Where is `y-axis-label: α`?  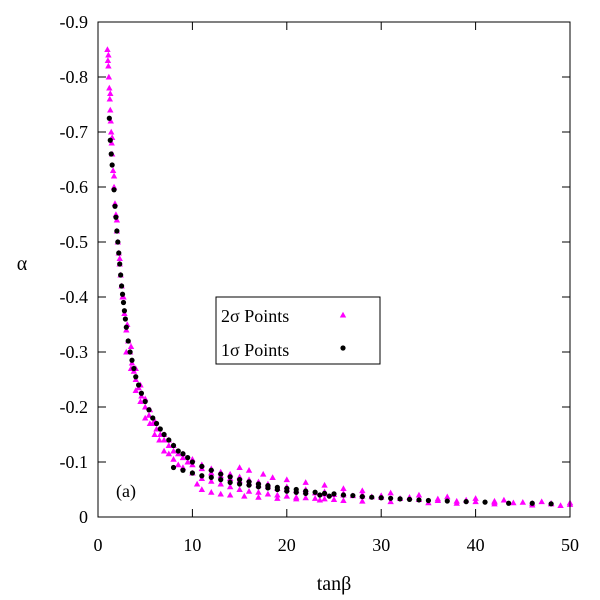
y-axis-label: α is located at coordinates (22, 264).